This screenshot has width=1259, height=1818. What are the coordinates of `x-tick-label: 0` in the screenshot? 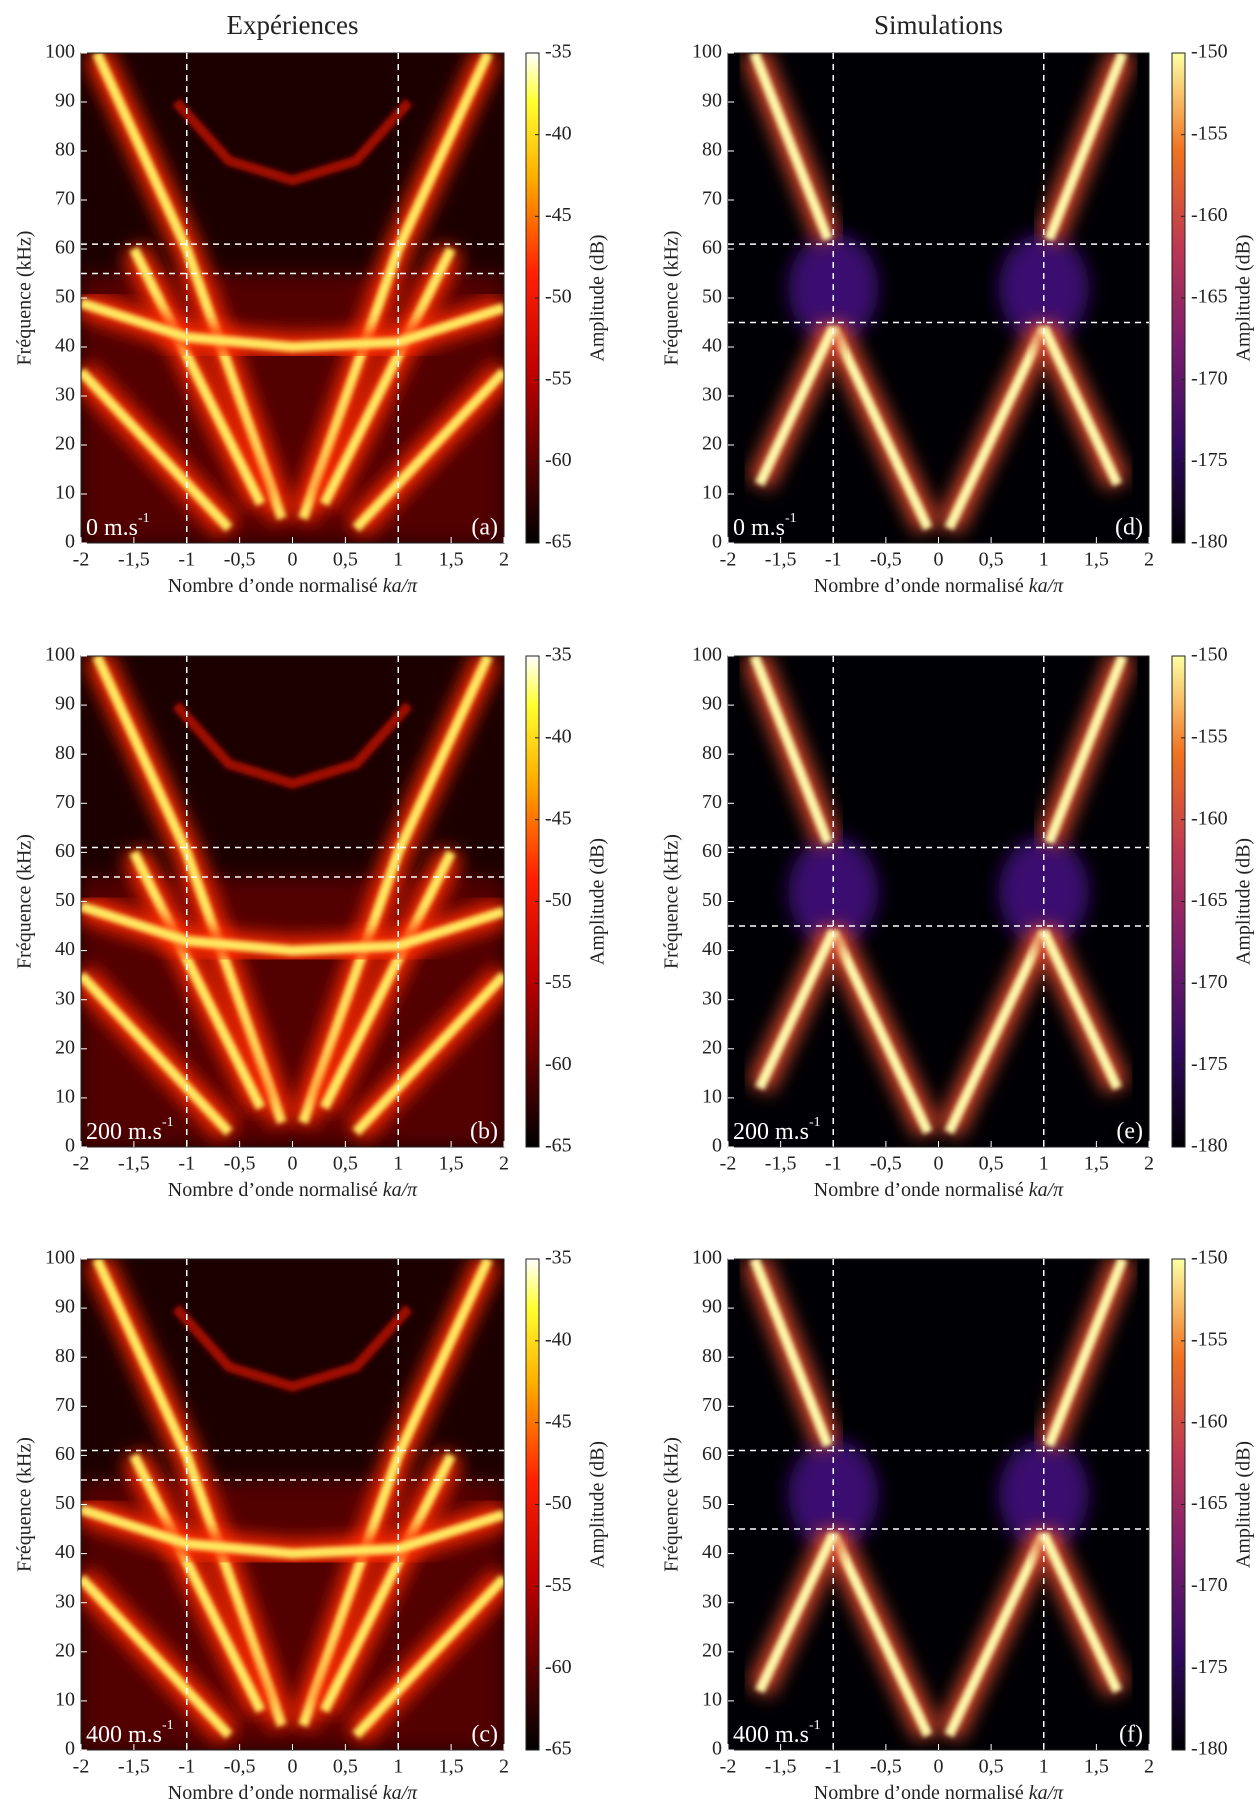 It's located at (293, 560).